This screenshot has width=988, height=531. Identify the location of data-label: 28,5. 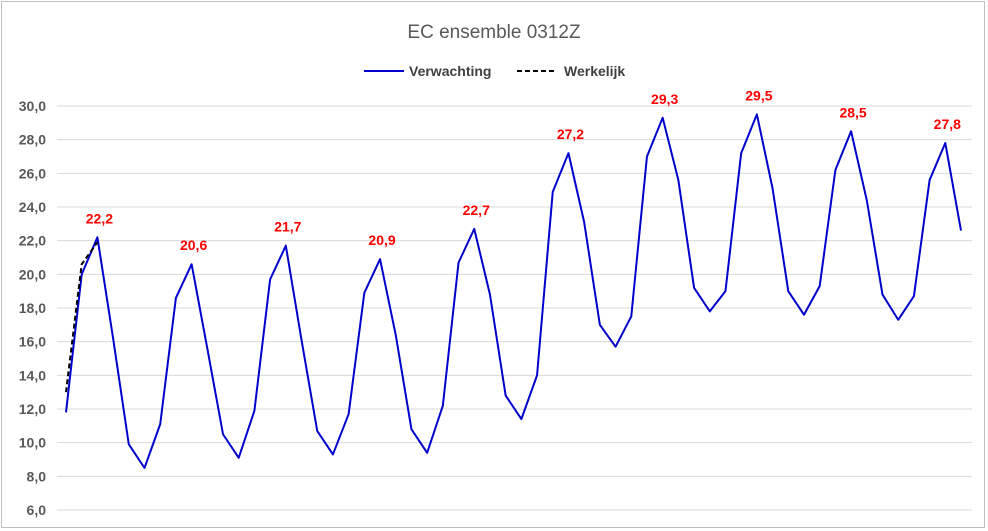
(852, 112).